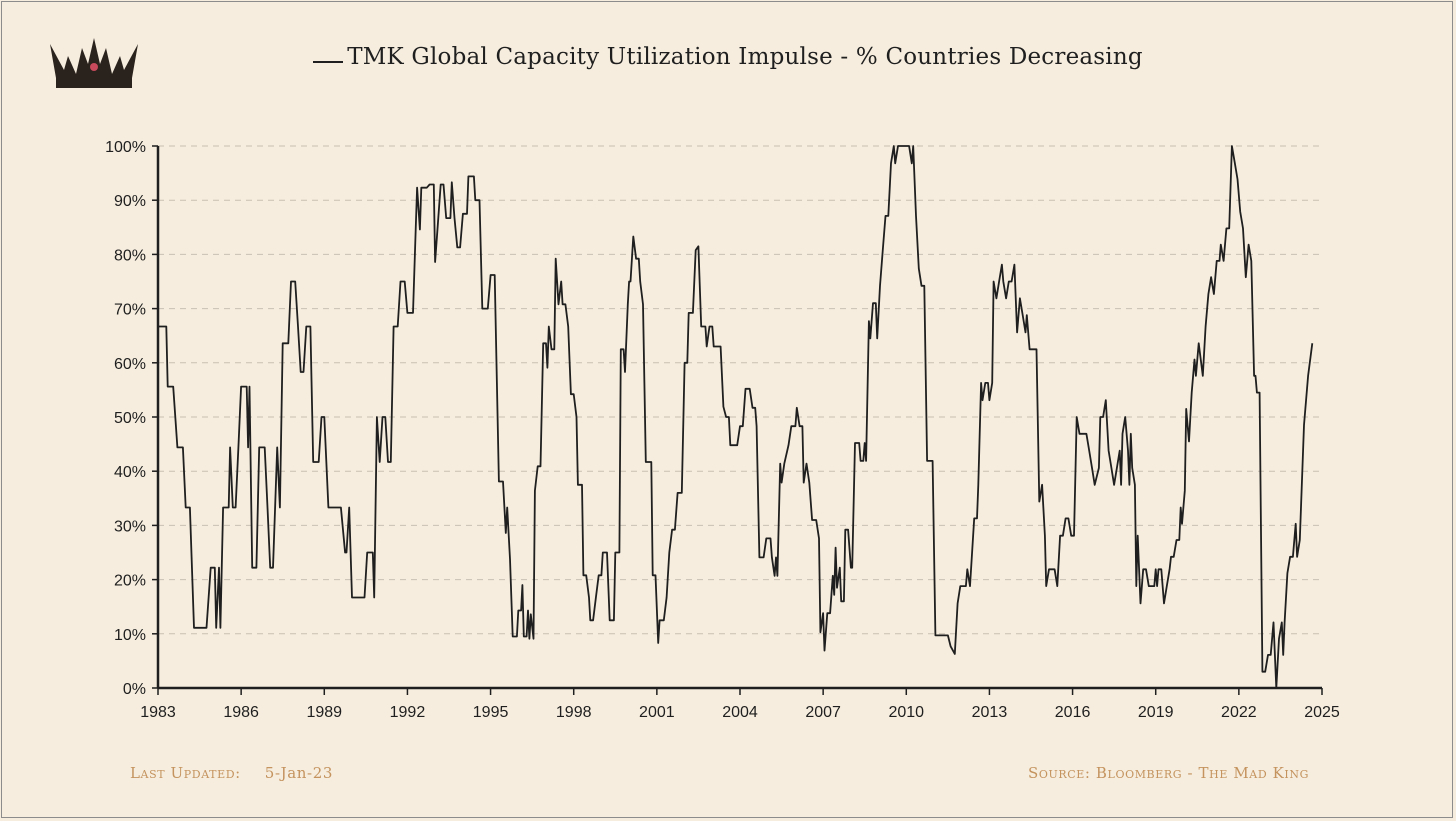  What do you see at coordinates (1168, 773) in the screenshot?
I see `source-note: Source: Bloomberg - The Mad King` at bounding box center [1168, 773].